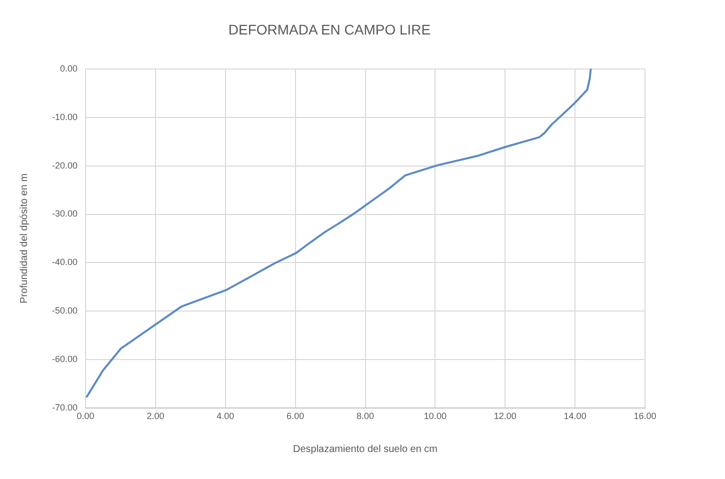 This screenshot has height=479, width=725. What do you see at coordinates (65, 359) in the screenshot?
I see `y-tick-label: -60.00` at bounding box center [65, 359].